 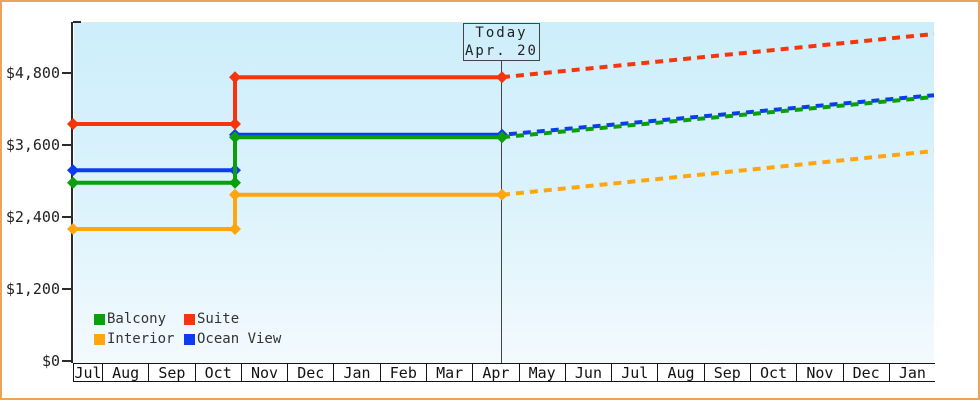 I want to click on legend: Balcony Suite Interior Ocean View, so click(x=187, y=329).